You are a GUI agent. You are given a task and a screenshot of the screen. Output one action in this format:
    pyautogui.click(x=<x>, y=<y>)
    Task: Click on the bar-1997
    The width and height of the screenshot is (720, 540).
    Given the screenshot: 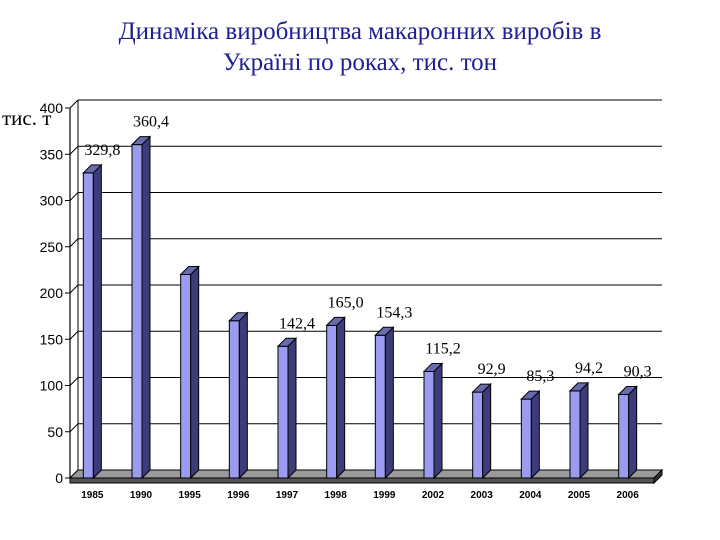 What is the action you would take?
    pyautogui.click(x=287, y=408)
    